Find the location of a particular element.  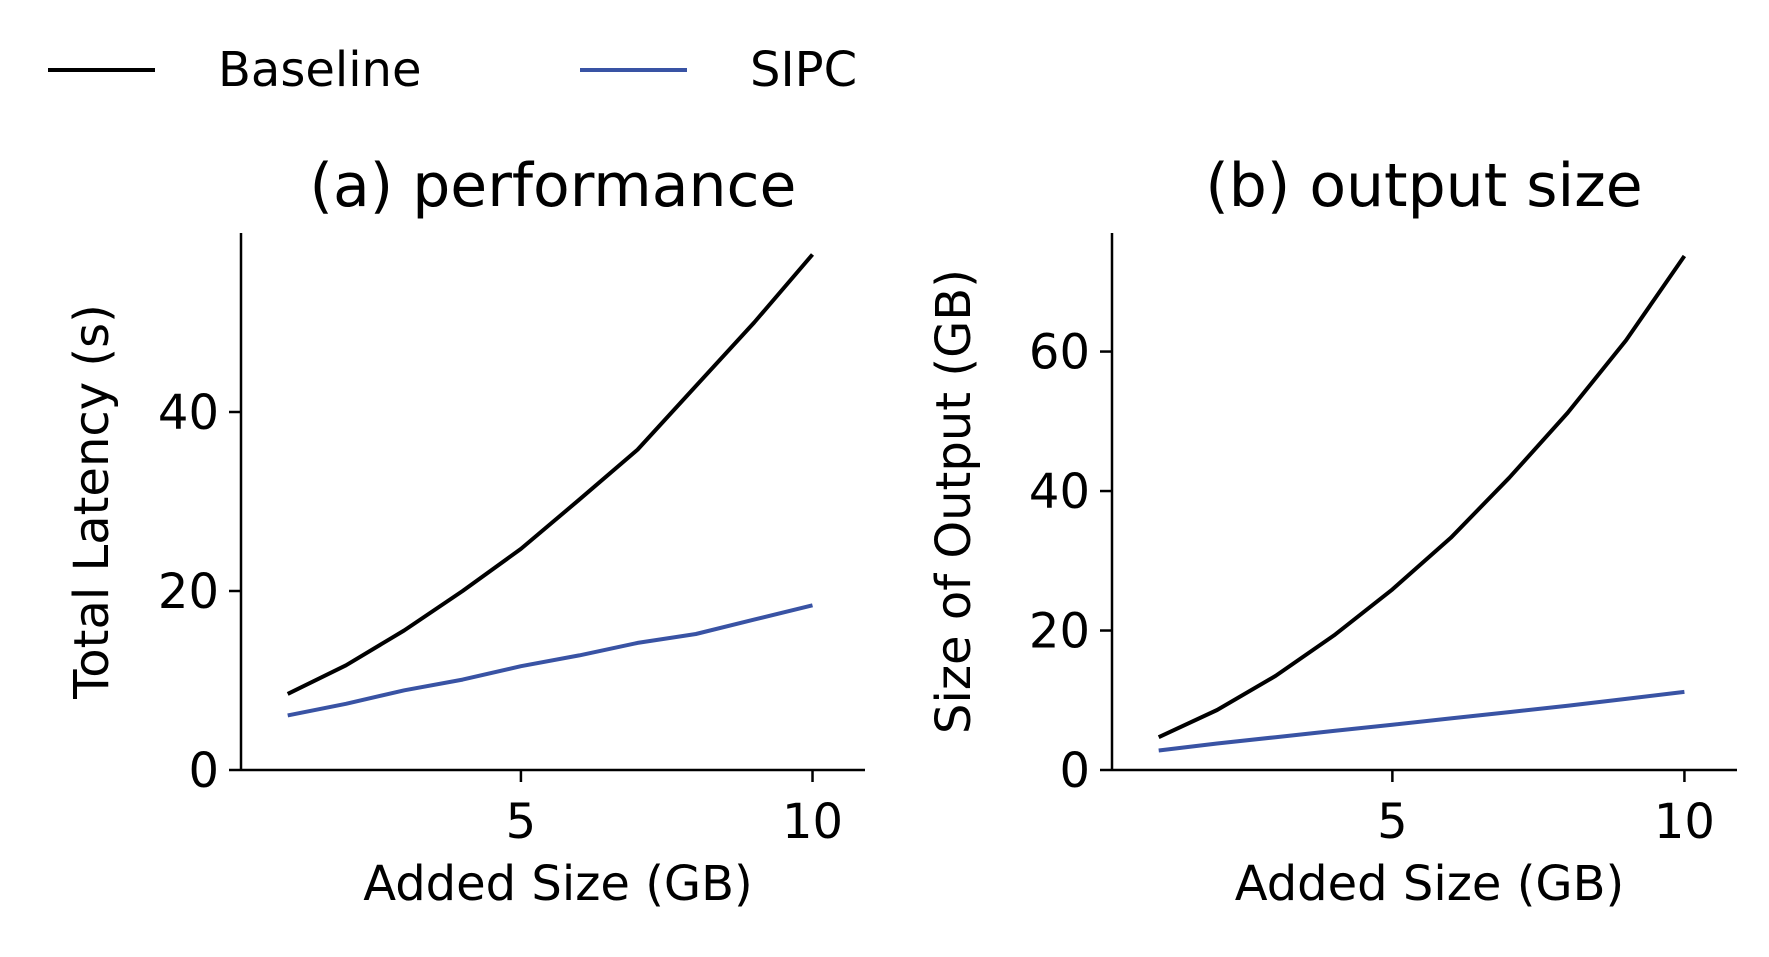

y-axis-title: Size of Output (GB) is located at coordinates (954, 501).